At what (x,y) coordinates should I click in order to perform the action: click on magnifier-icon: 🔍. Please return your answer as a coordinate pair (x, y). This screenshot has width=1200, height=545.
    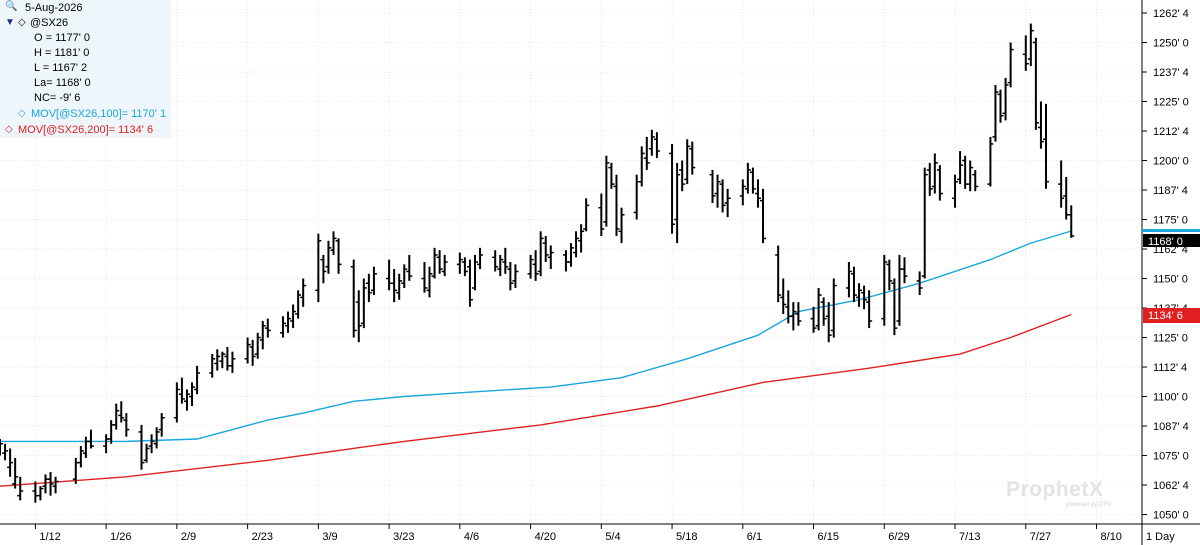
    Looking at the image, I should click on (11, 6).